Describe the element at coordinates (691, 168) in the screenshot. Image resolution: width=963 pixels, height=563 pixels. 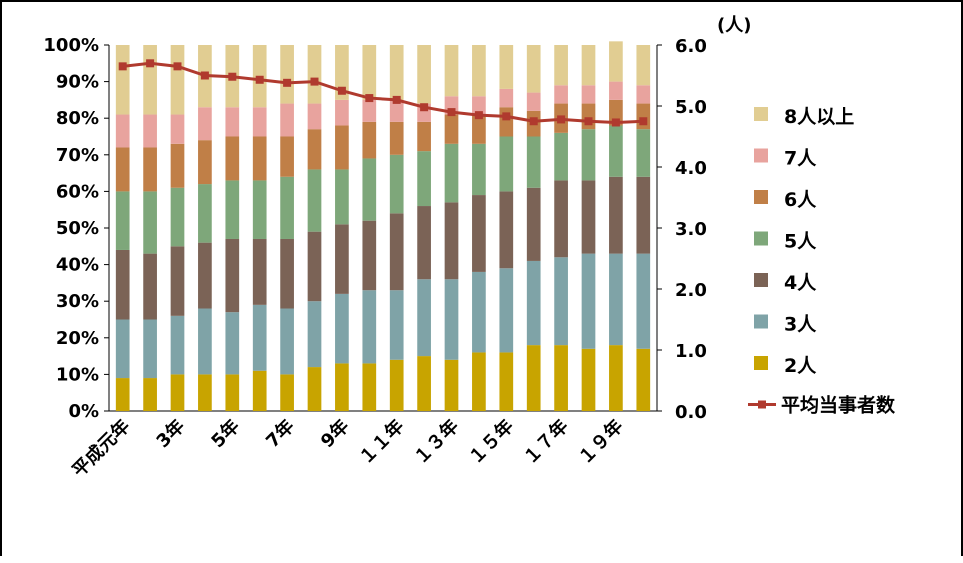
I see `right-tick-label: 4.0` at that location.